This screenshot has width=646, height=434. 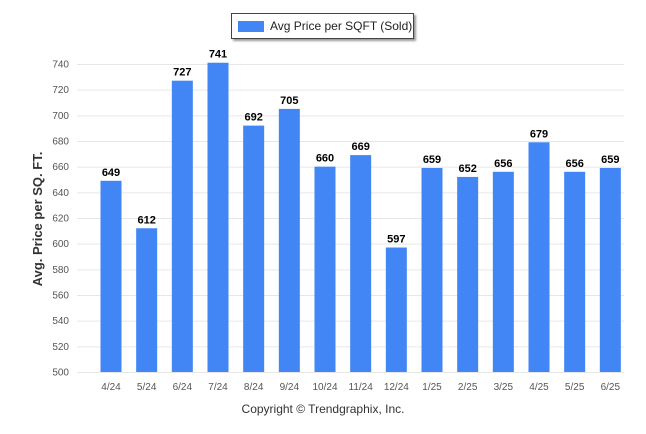 What do you see at coordinates (146, 220) in the screenshot?
I see `data-label: 612` at bounding box center [146, 220].